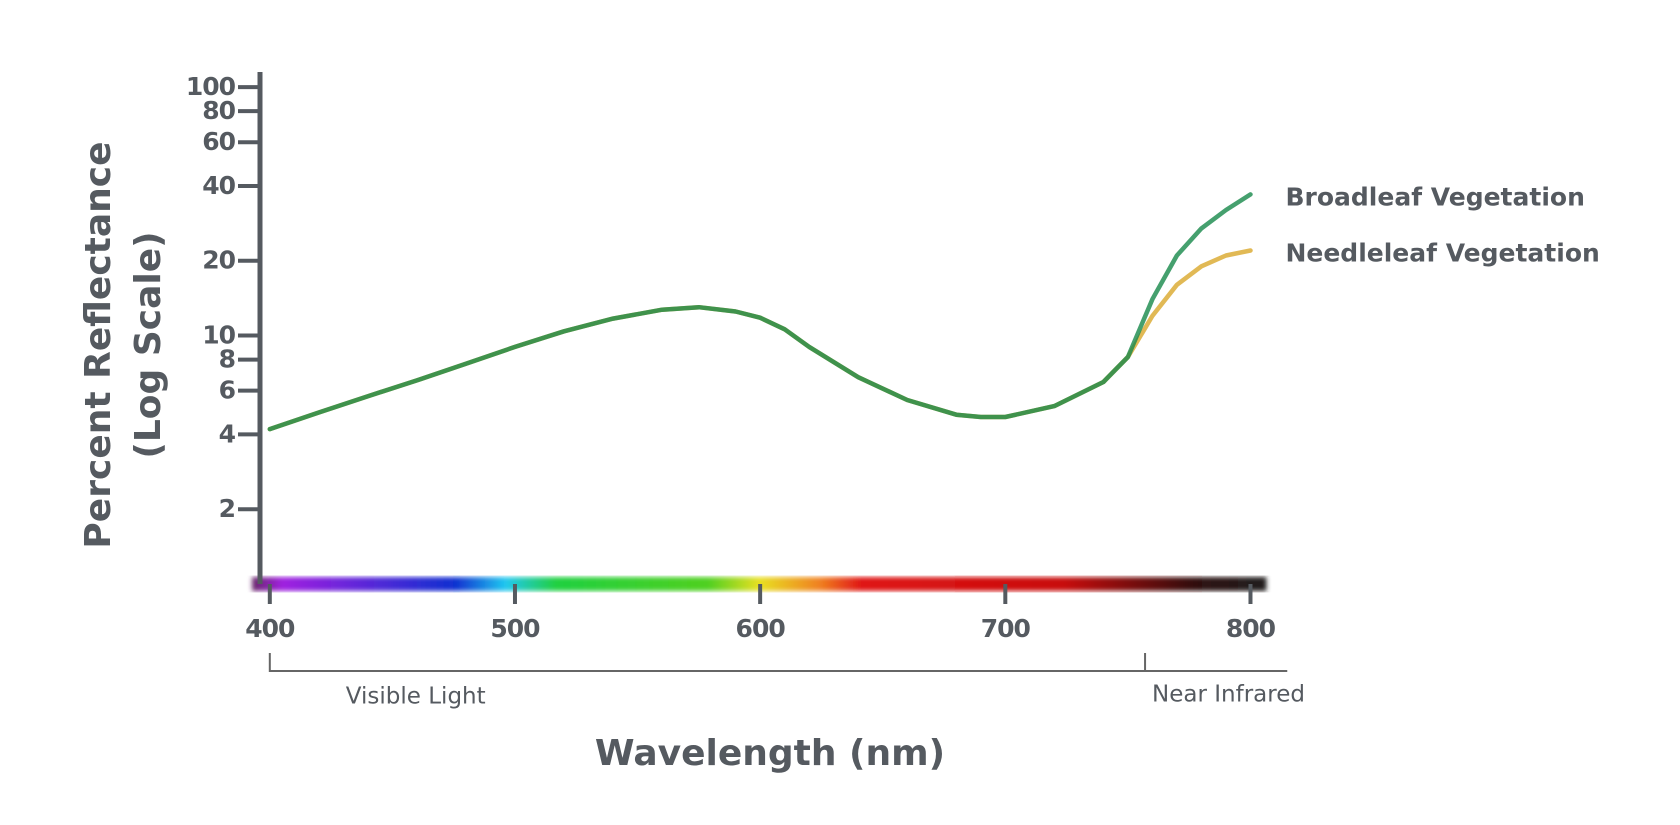  Describe the element at coordinates (227, 433) in the screenshot. I see `y-tick-label: 4` at that location.